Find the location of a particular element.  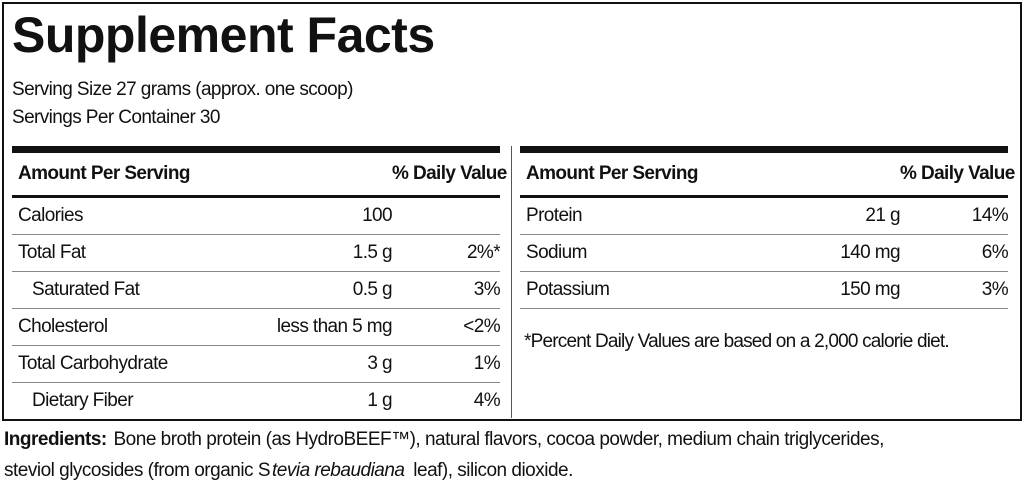

table-row: Total Fat 1.5 g 2%* is located at coordinates (256, 253).